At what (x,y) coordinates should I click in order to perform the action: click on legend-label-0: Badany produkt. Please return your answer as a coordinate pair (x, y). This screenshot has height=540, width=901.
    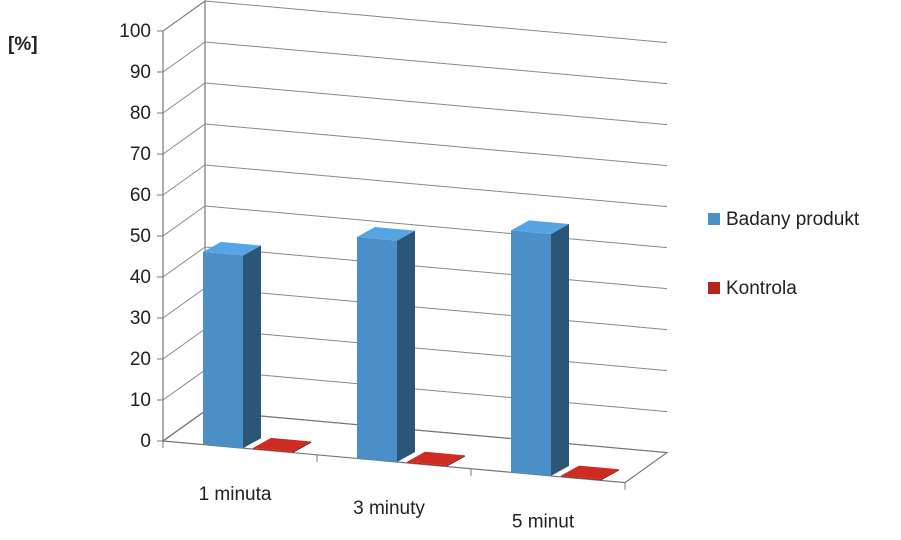
    Looking at the image, I should click on (793, 219).